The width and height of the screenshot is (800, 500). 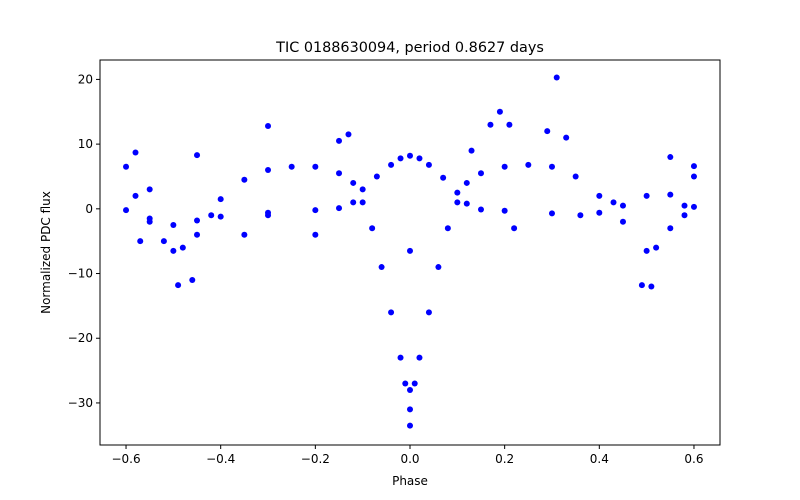 I want to click on y-tick-label: −10, so click(x=80, y=274).